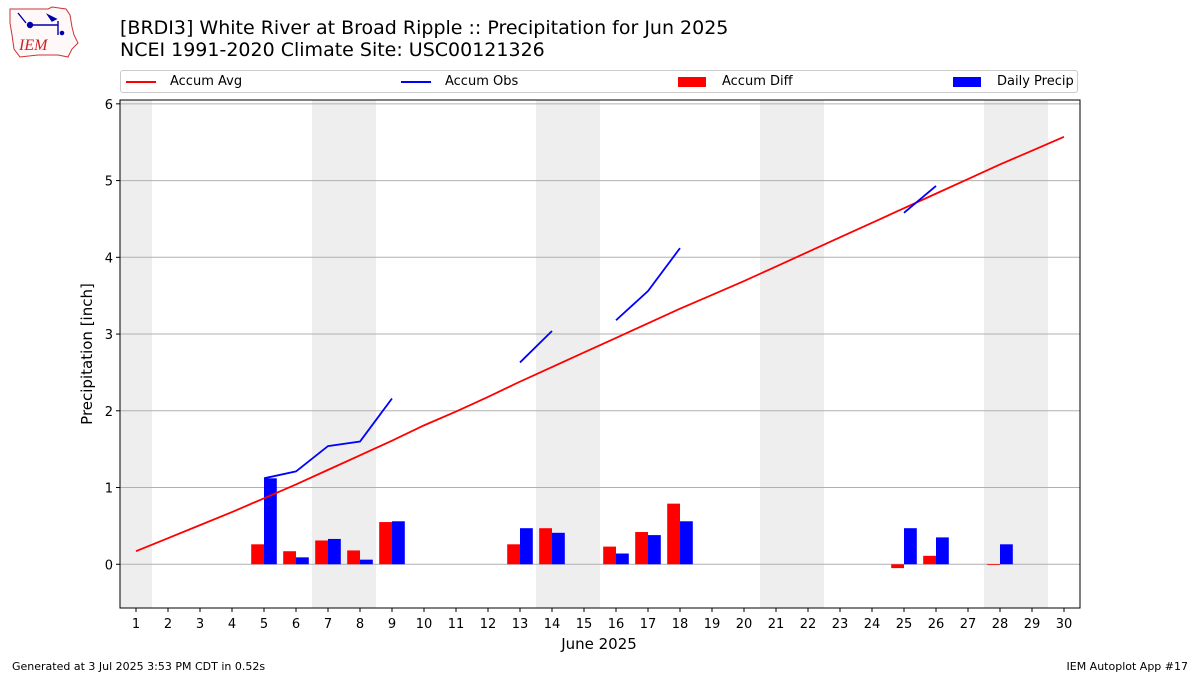 The image size is (1200, 675). What do you see at coordinates (598, 644) in the screenshot?
I see `x-axis-label: June 2025` at bounding box center [598, 644].